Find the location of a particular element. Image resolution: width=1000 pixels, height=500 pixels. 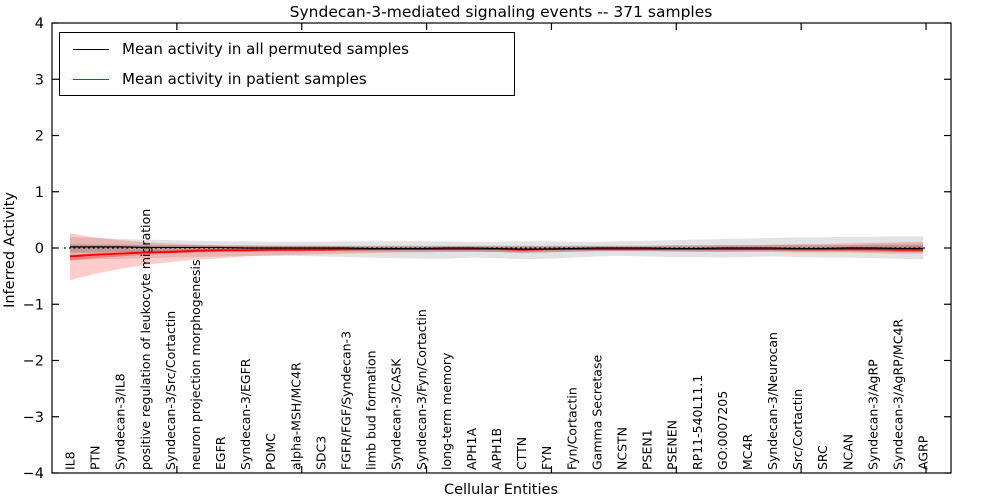

x-tick-label: Syndecan-3/Src/Cortactin is located at coordinates (170, 390).